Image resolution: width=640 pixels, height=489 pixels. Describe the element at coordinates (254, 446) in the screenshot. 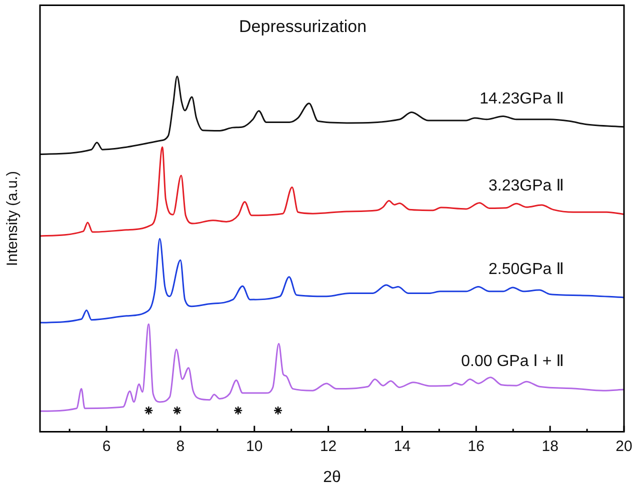

I see `x-tick-label: 10` at that location.